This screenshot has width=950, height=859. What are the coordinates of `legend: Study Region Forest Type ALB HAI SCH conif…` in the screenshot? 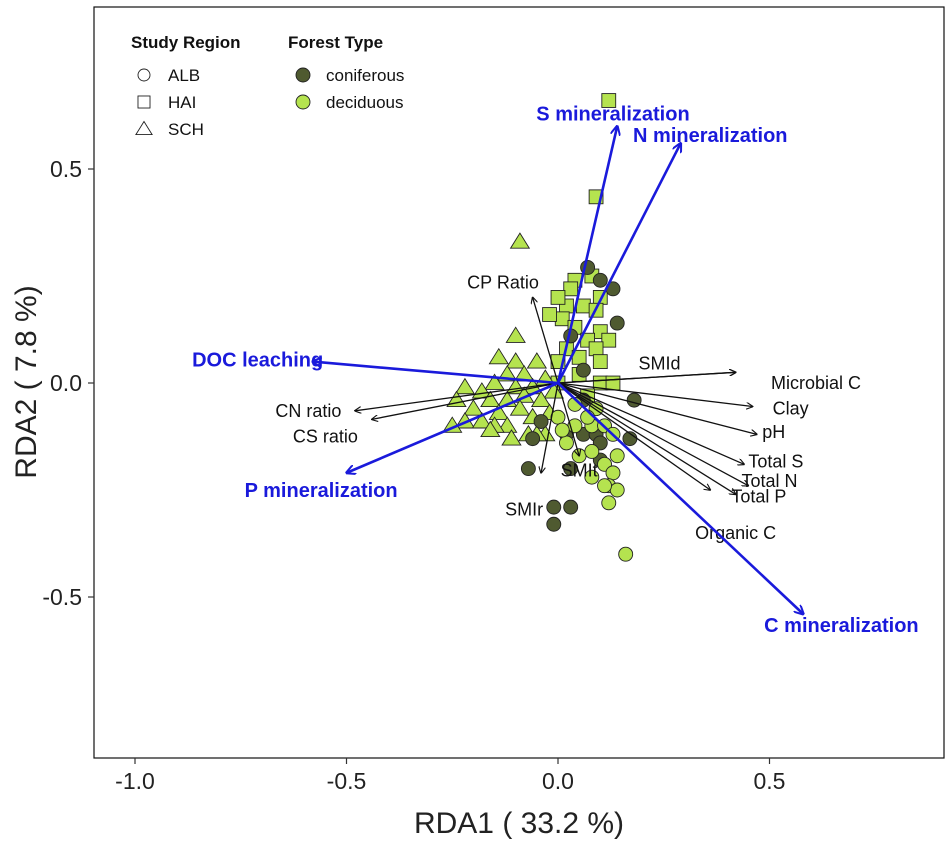 It's located at (267, 86).